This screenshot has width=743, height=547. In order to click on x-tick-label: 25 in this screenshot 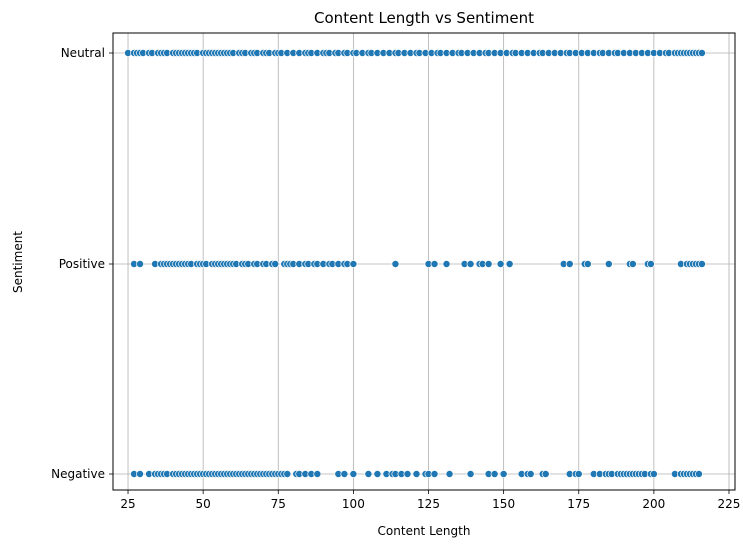, I will do `click(127, 504)`.